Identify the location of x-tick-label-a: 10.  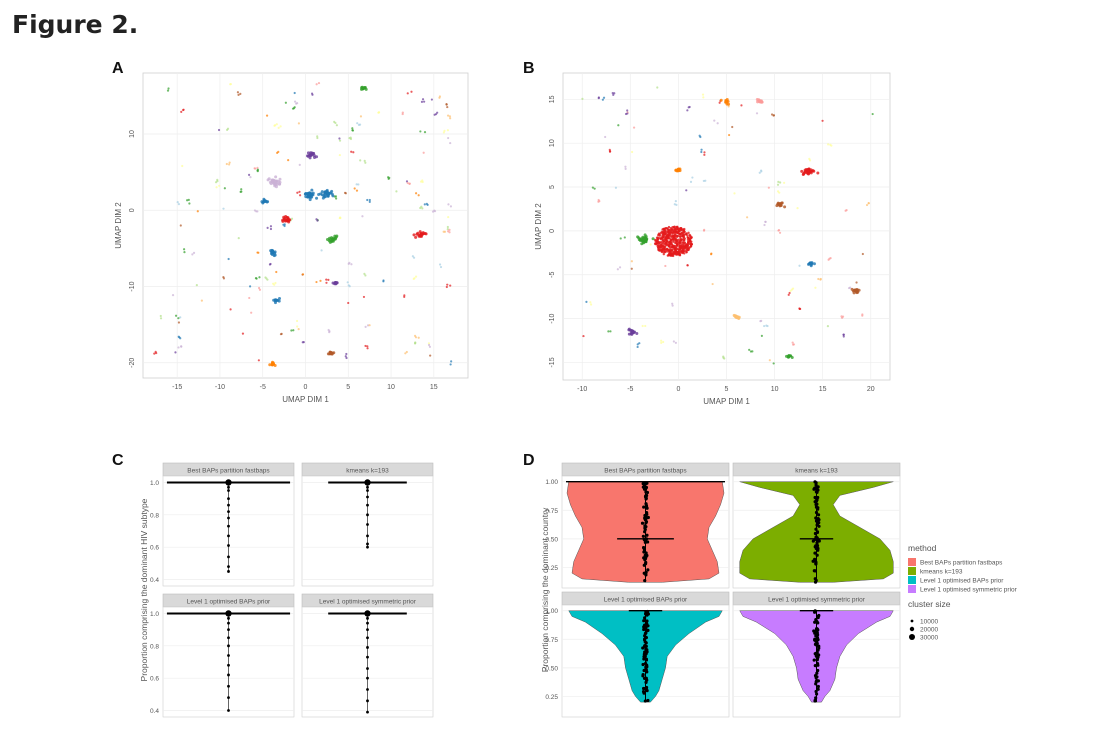
(391, 387).